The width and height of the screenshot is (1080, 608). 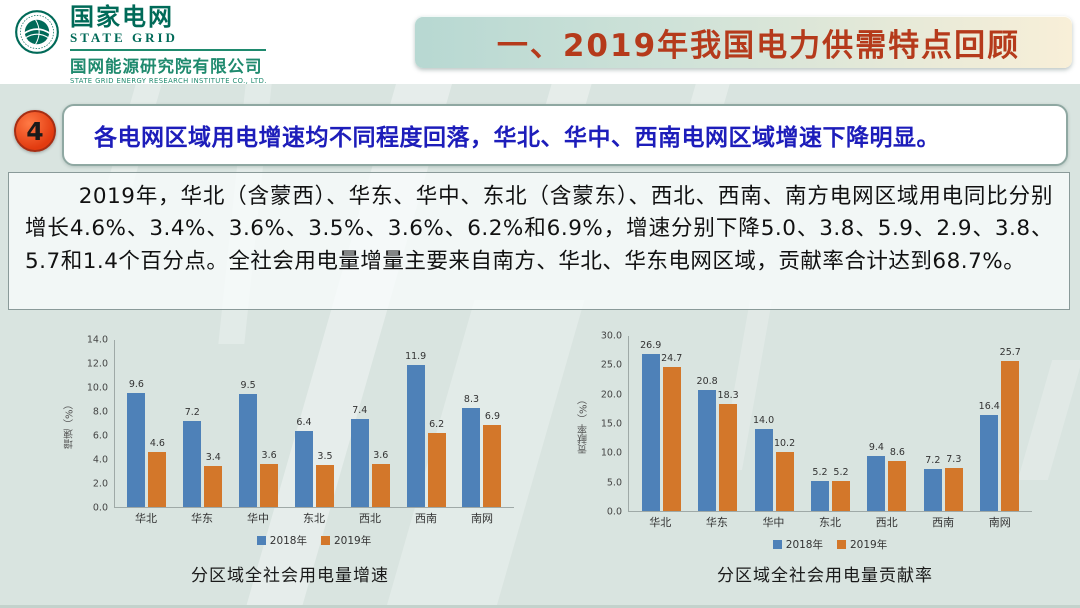 I want to click on bar-group: 14.0 10.2, so click(x=774, y=423).